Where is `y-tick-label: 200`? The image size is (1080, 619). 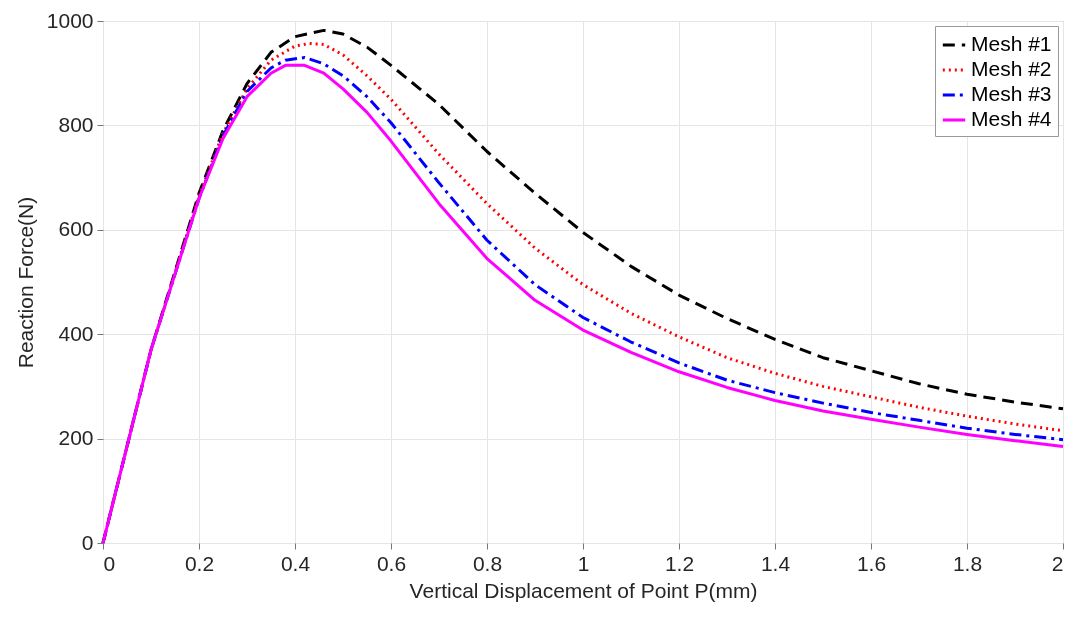
y-tick-label: 200 is located at coordinates (76, 438).